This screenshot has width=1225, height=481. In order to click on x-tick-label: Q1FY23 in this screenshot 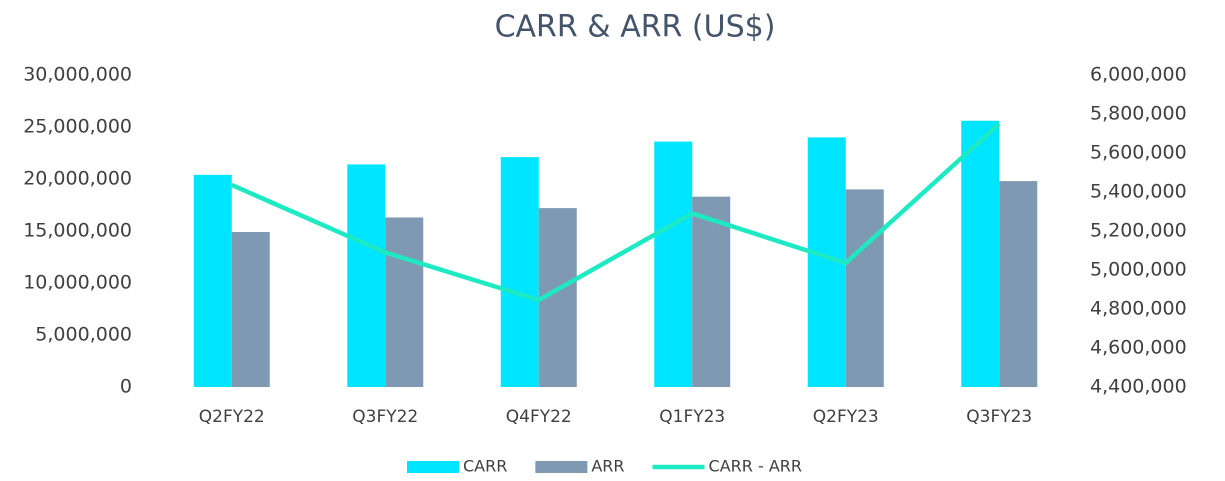, I will do `click(692, 417)`.